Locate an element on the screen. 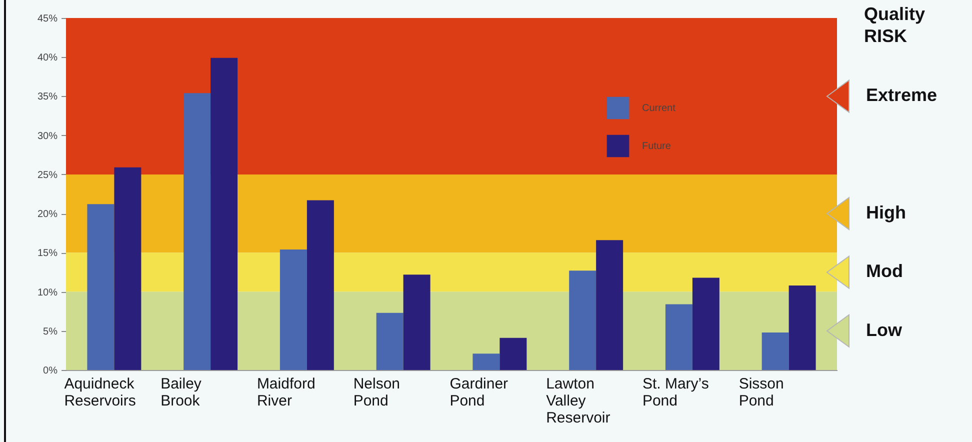  x-tick-label: Sisson Pond is located at coordinates (761, 393).